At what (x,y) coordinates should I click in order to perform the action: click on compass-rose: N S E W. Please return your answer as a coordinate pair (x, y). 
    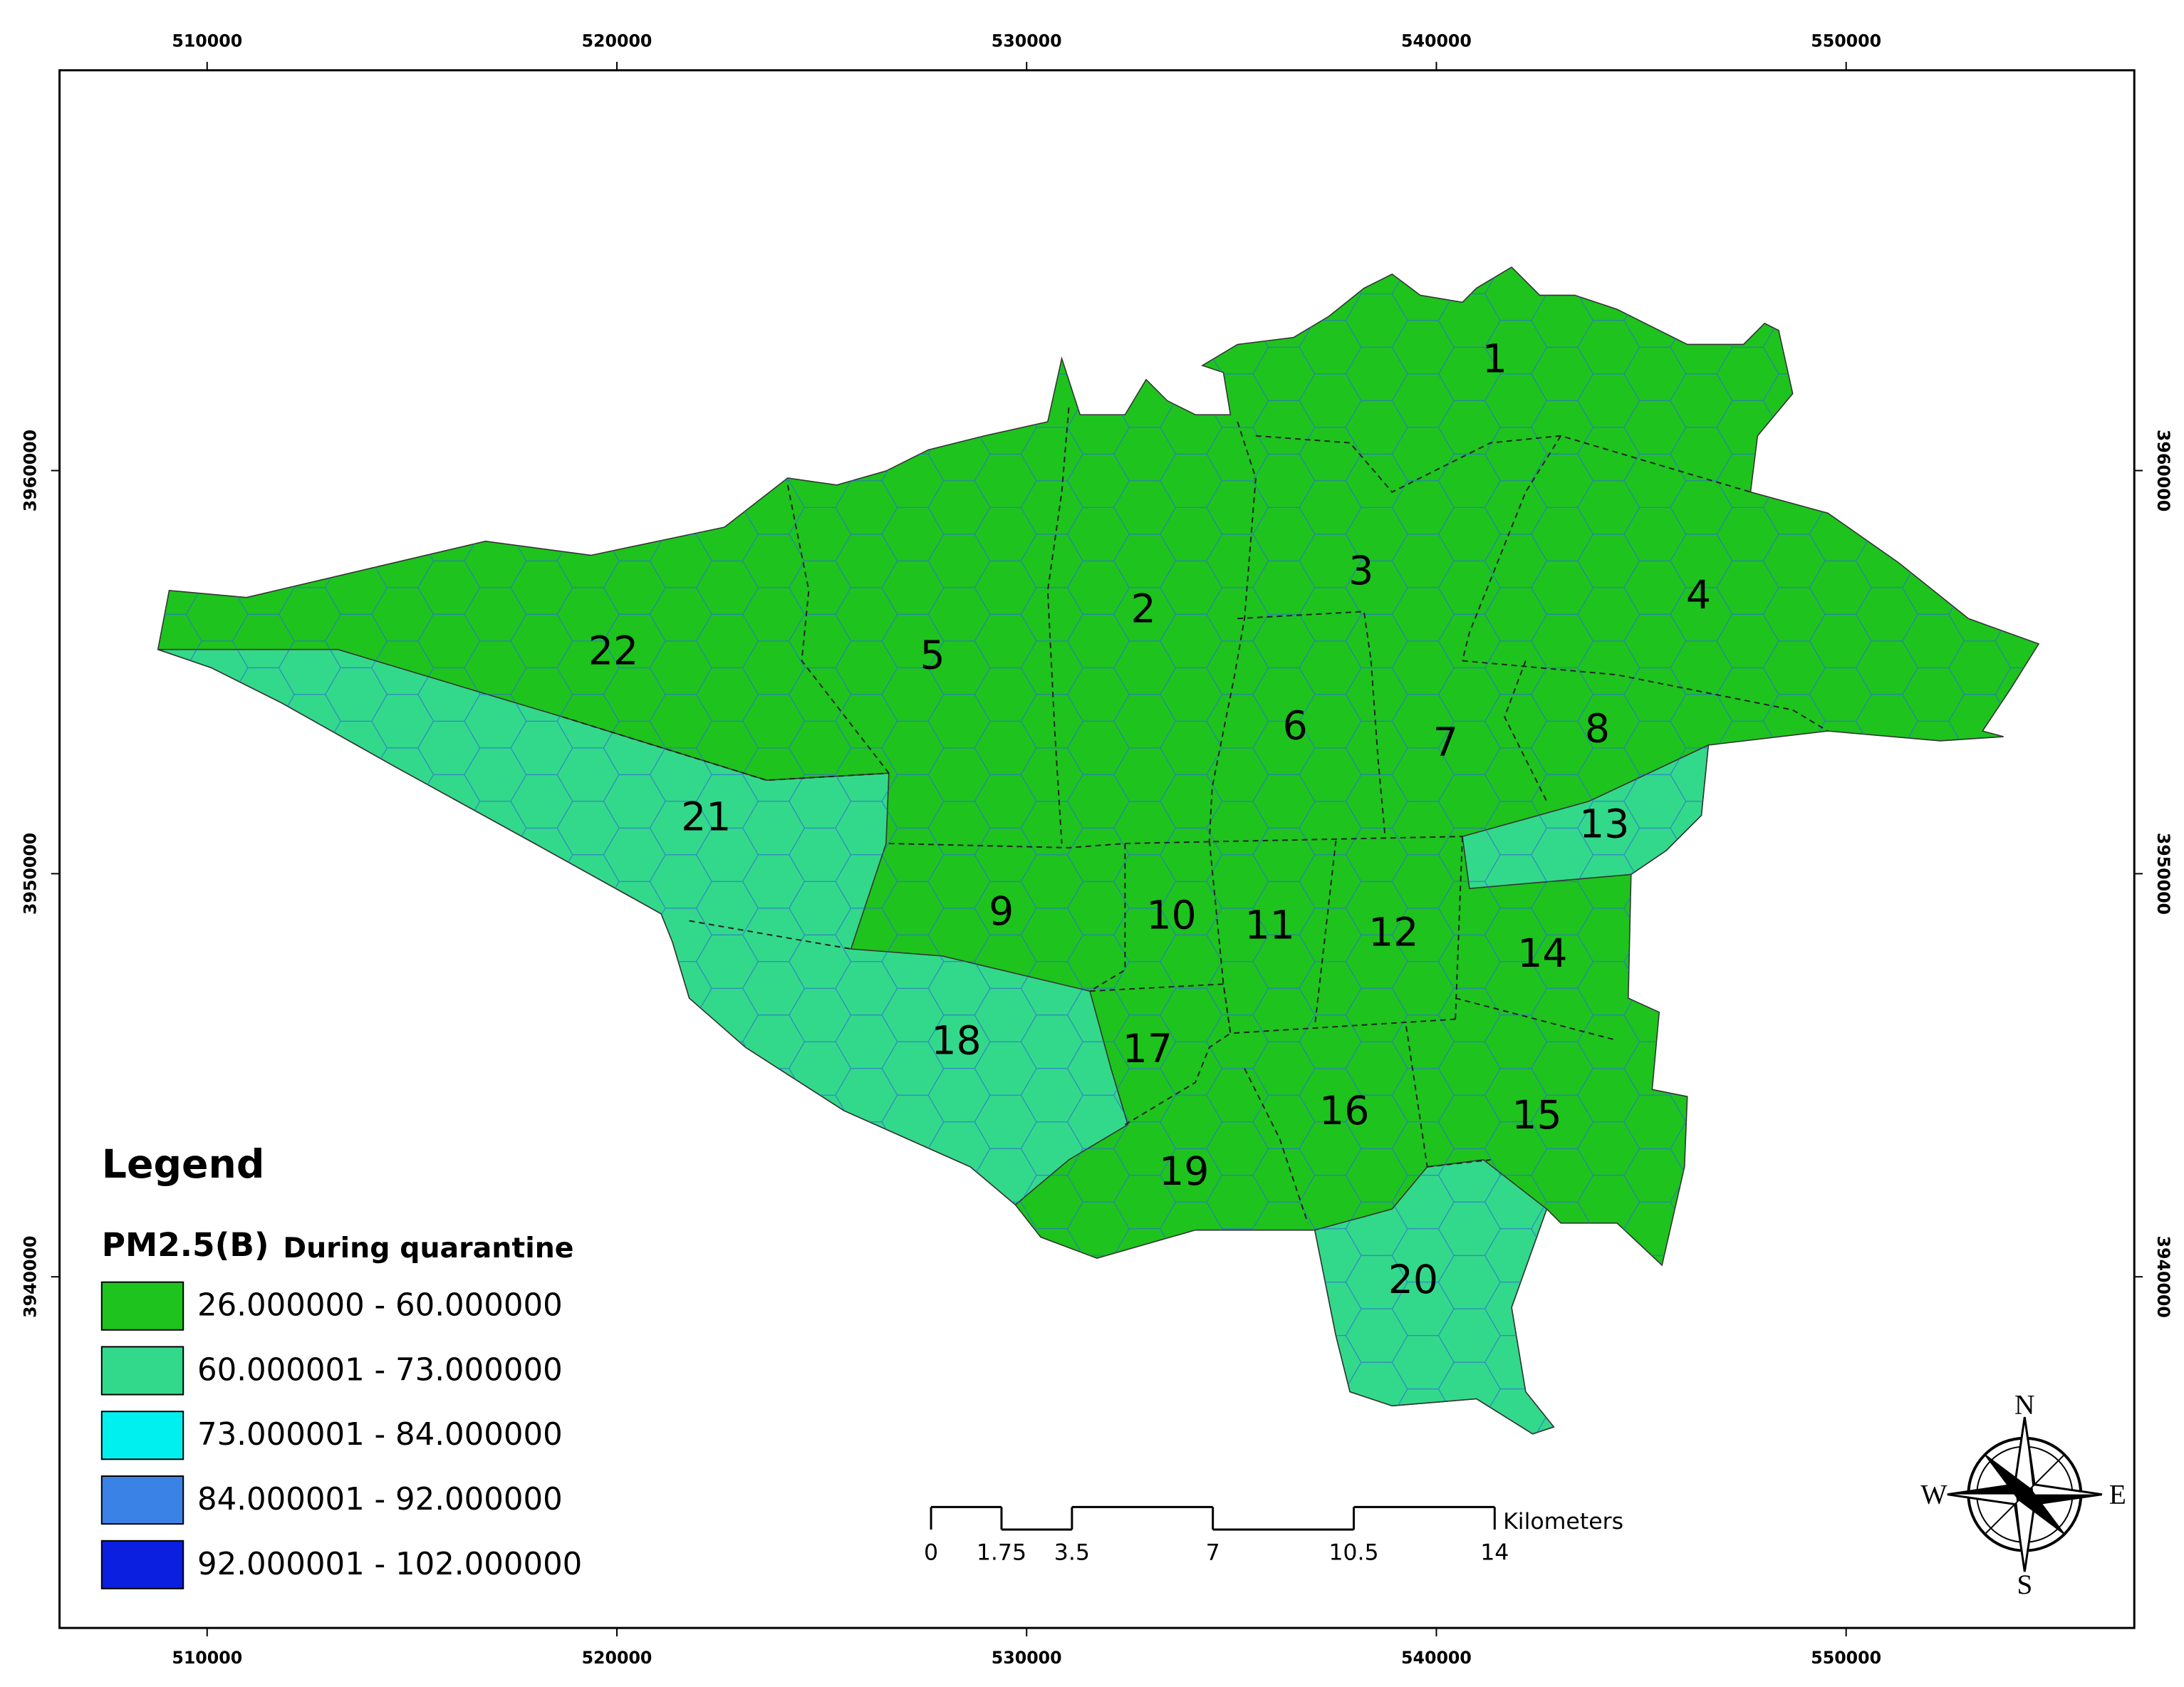
    Looking at the image, I should click on (2023, 1494).